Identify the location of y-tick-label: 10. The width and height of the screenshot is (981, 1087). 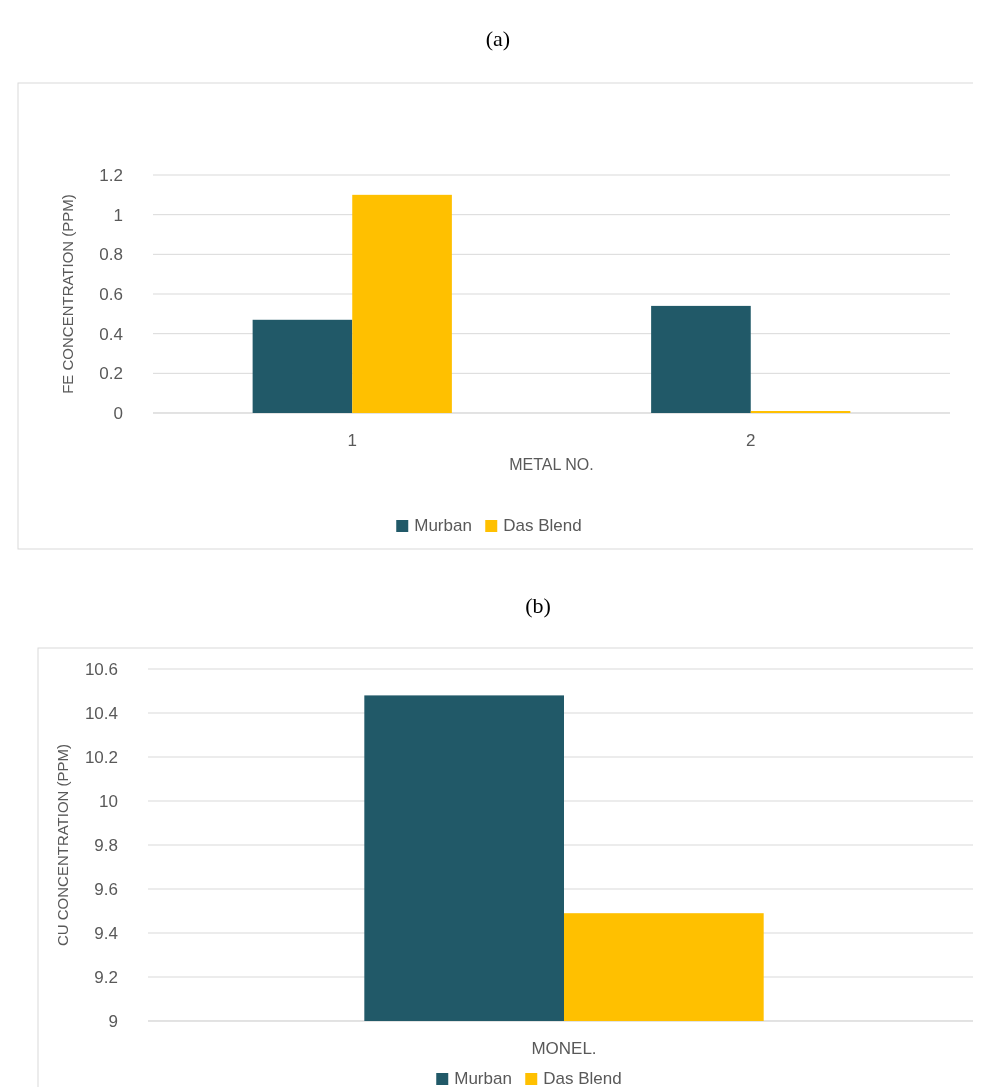
(108, 801).